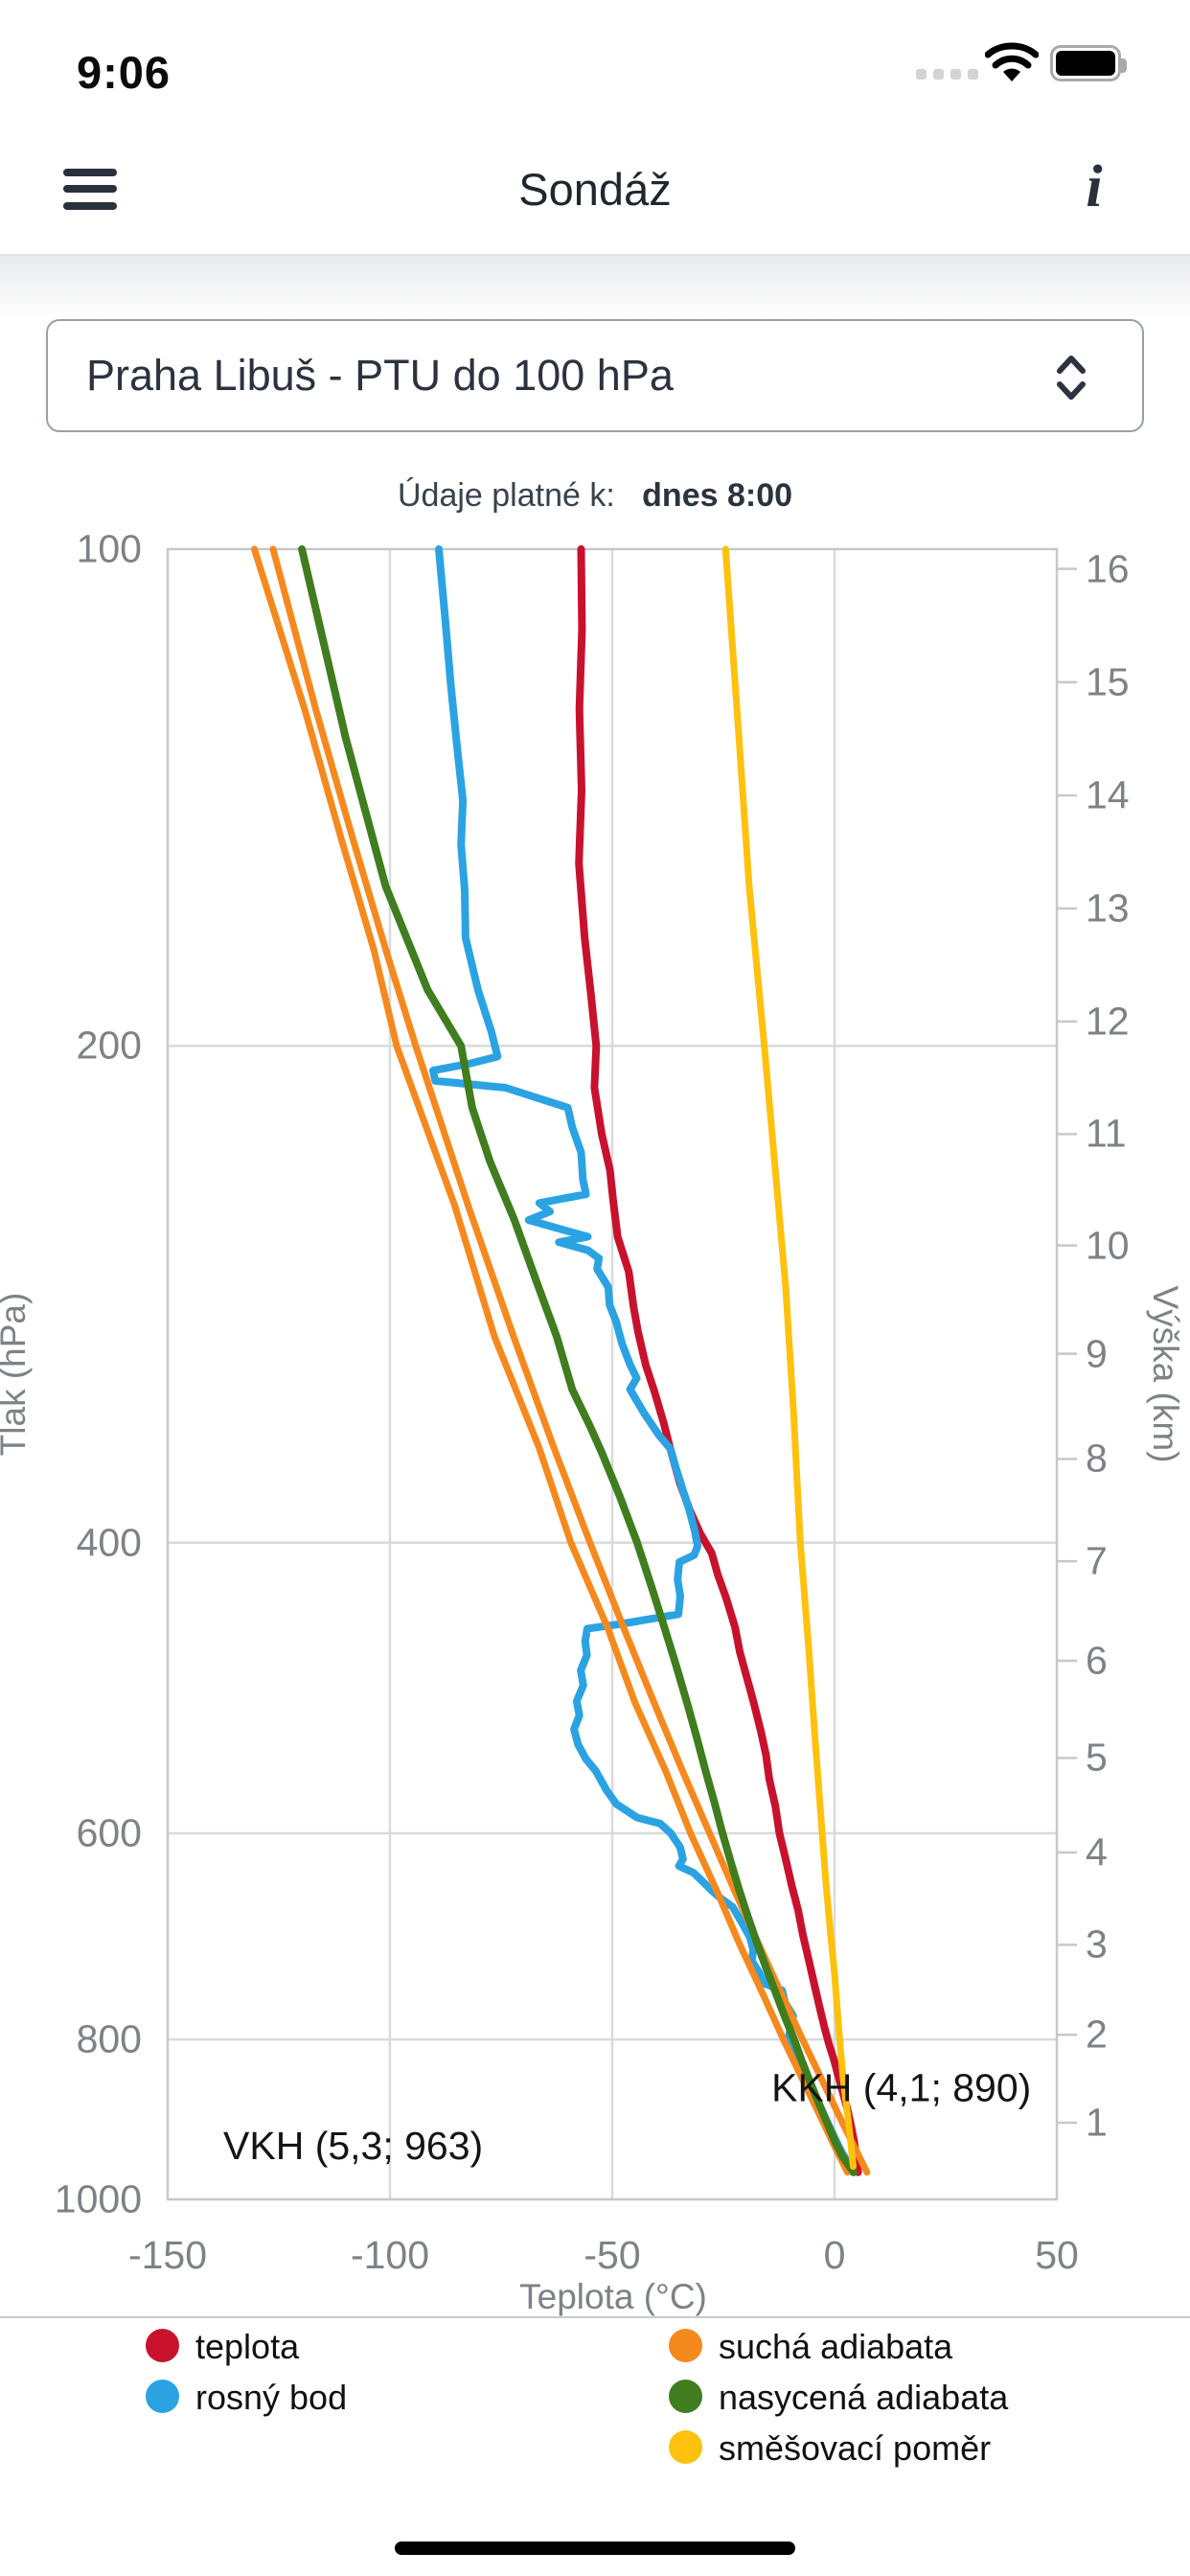 The width and height of the screenshot is (1190, 2576). I want to click on station-select: Praha Libuš - PTU do 100 hPa, so click(595, 375).